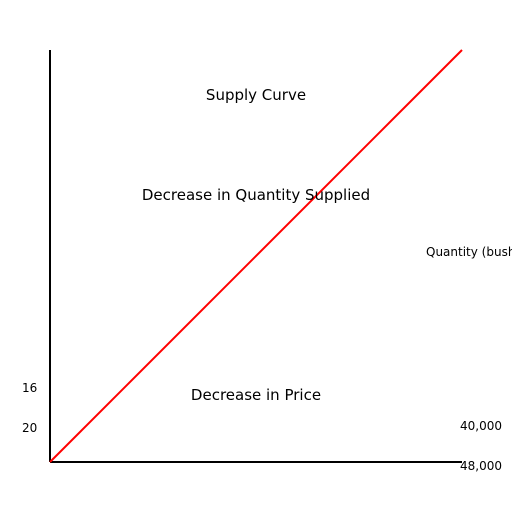  I want to click on y-tick-label: 16, so click(29, 388).